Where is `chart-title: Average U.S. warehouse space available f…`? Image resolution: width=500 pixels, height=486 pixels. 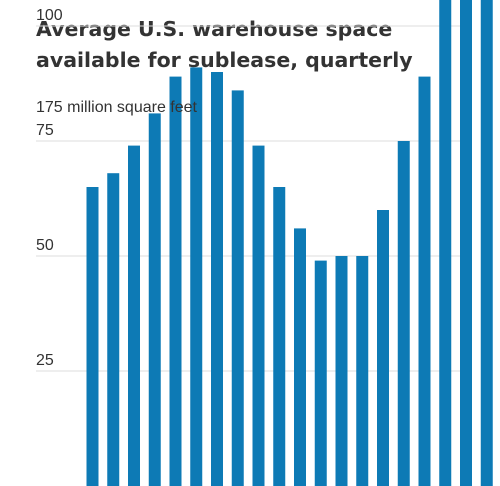 chart-title: Average U.S. warehouse space available f… is located at coordinates (224, 44).